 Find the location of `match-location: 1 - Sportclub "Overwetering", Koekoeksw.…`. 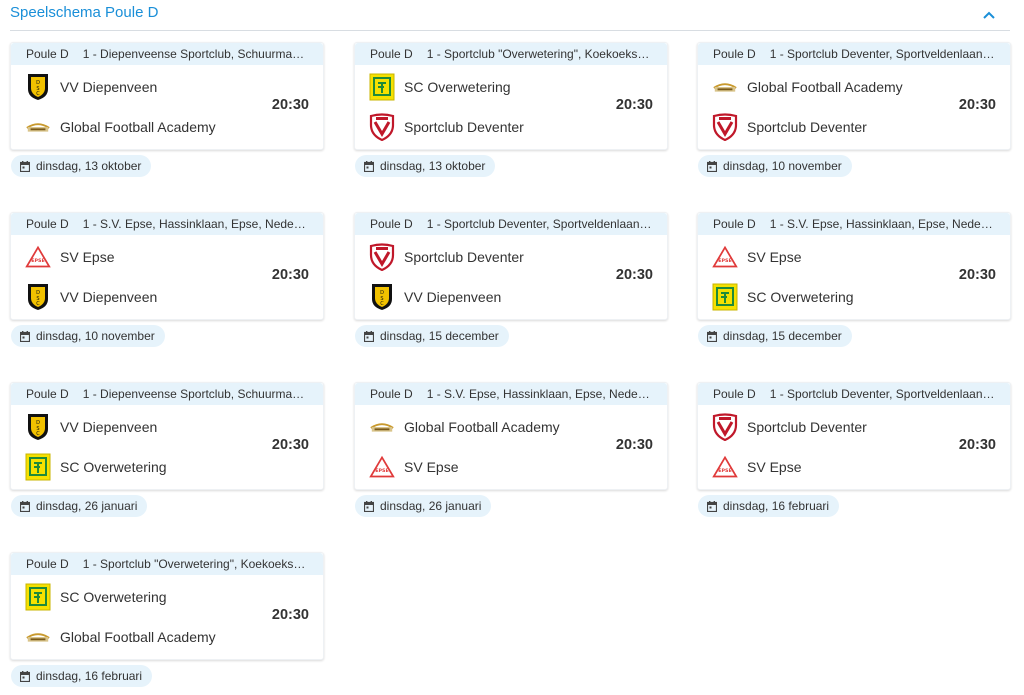

match-location: 1 - Sportclub "Overwetering", Koekoeksw.… is located at coordinates (541, 54).